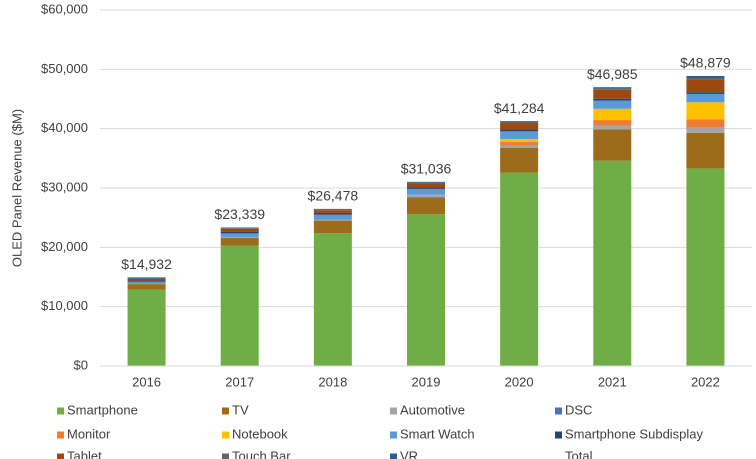  What do you see at coordinates (437, 433) in the screenshot?
I see `legend-label: Smart Watch` at bounding box center [437, 433].